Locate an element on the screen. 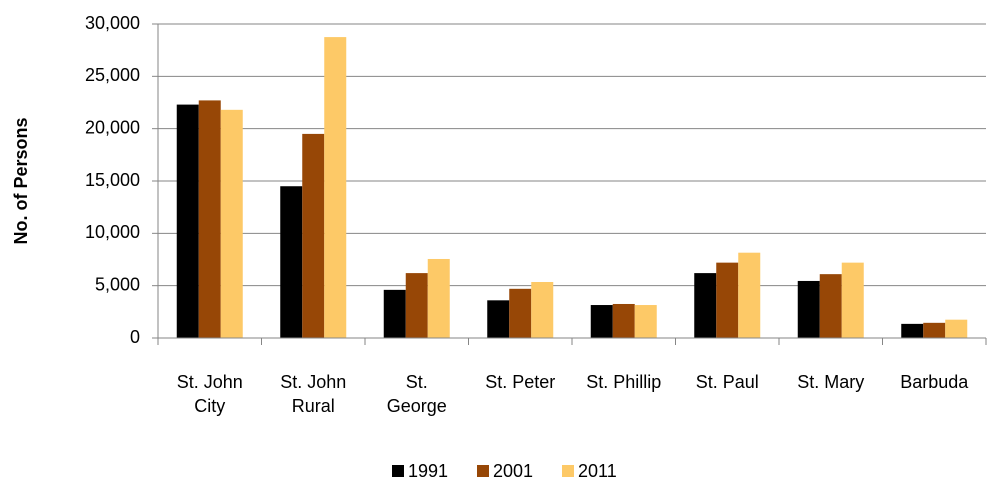 This screenshot has height=486, width=989. x-tick-label: St. John Rural is located at coordinates (313, 394).